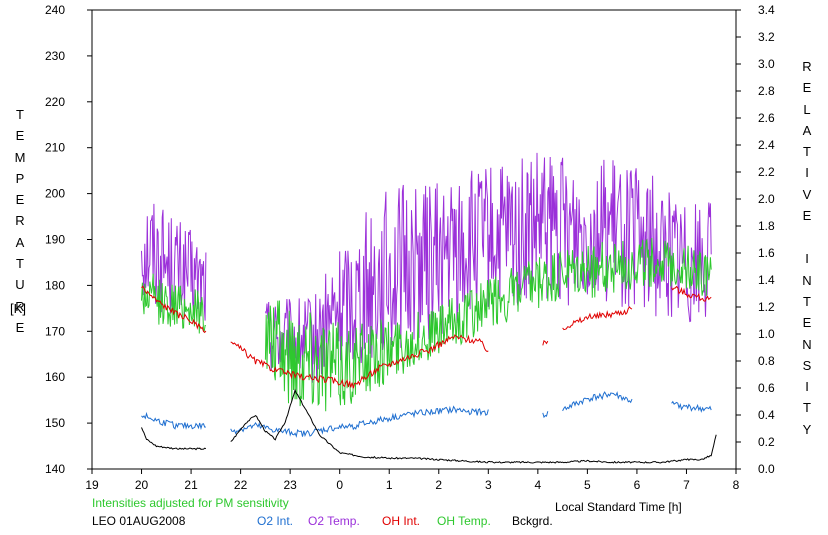  Describe the element at coordinates (20, 178) in the screenshot. I see `axis-title-letter: P` at that location.